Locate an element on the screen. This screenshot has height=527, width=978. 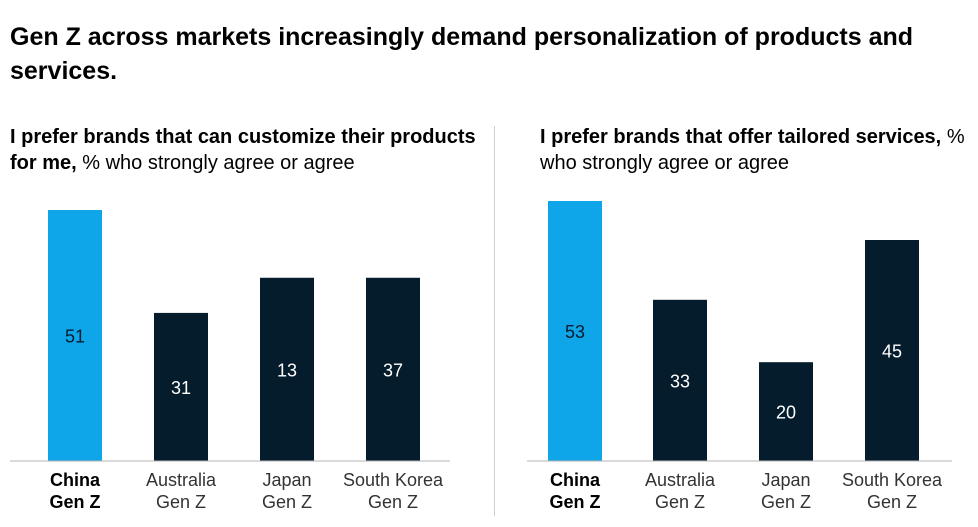
data-label: 37 is located at coordinates (393, 370).